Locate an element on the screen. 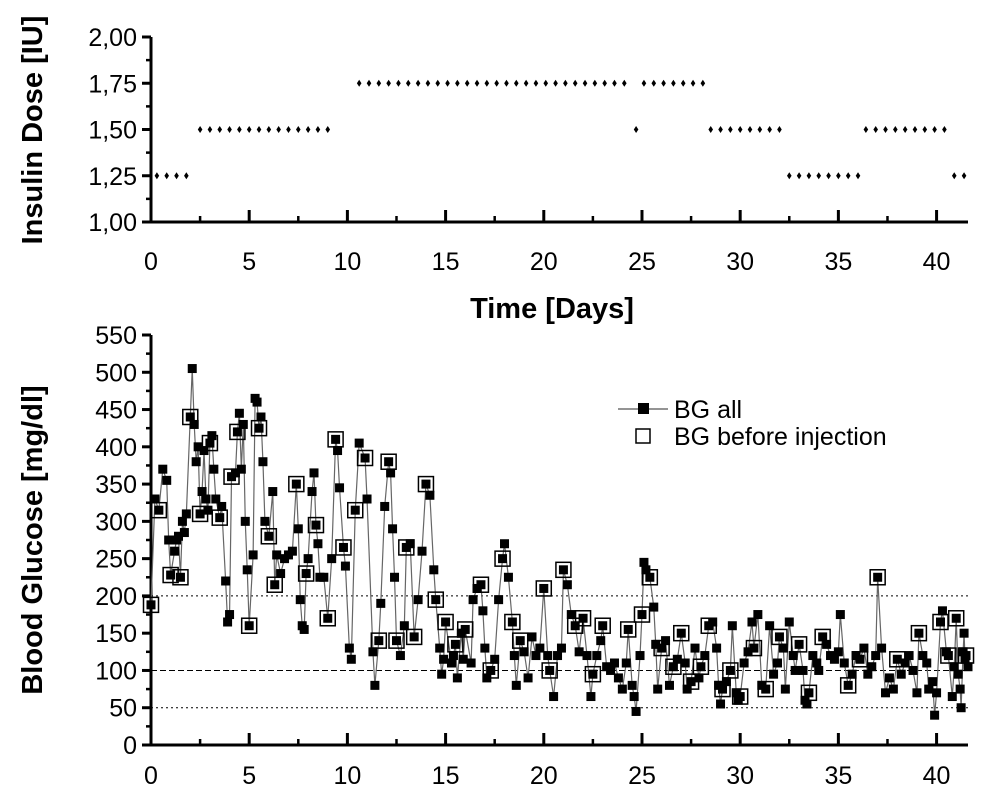 The width and height of the screenshot is (989, 788). legend: BG all BG before injection is located at coordinates (752, 423).